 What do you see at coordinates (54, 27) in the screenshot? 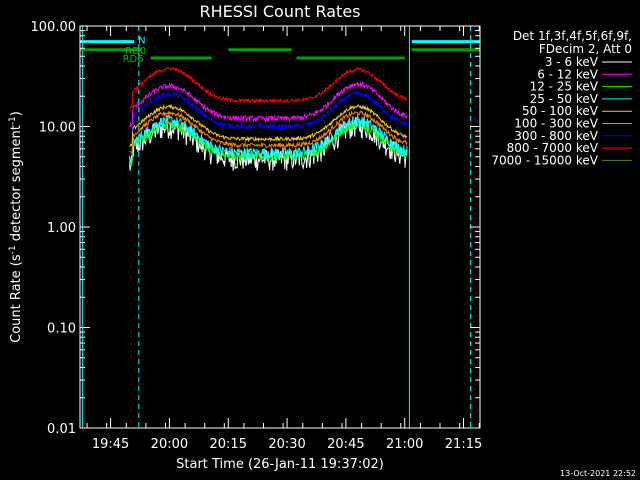
I see `y-tick-label: 100.00` at bounding box center [54, 27].